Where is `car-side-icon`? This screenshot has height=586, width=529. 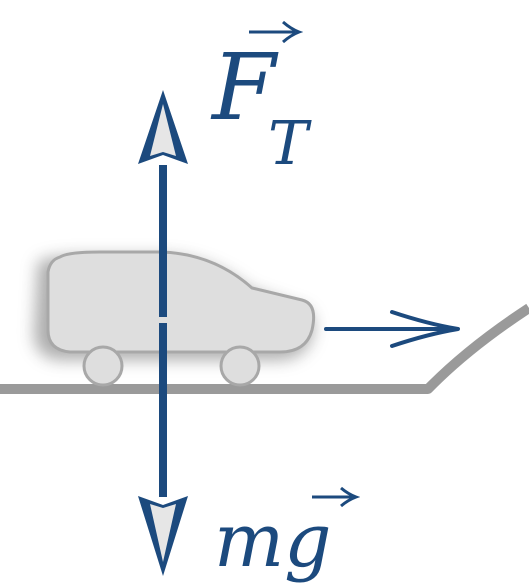 car-side-icon is located at coordinates (175, 318).